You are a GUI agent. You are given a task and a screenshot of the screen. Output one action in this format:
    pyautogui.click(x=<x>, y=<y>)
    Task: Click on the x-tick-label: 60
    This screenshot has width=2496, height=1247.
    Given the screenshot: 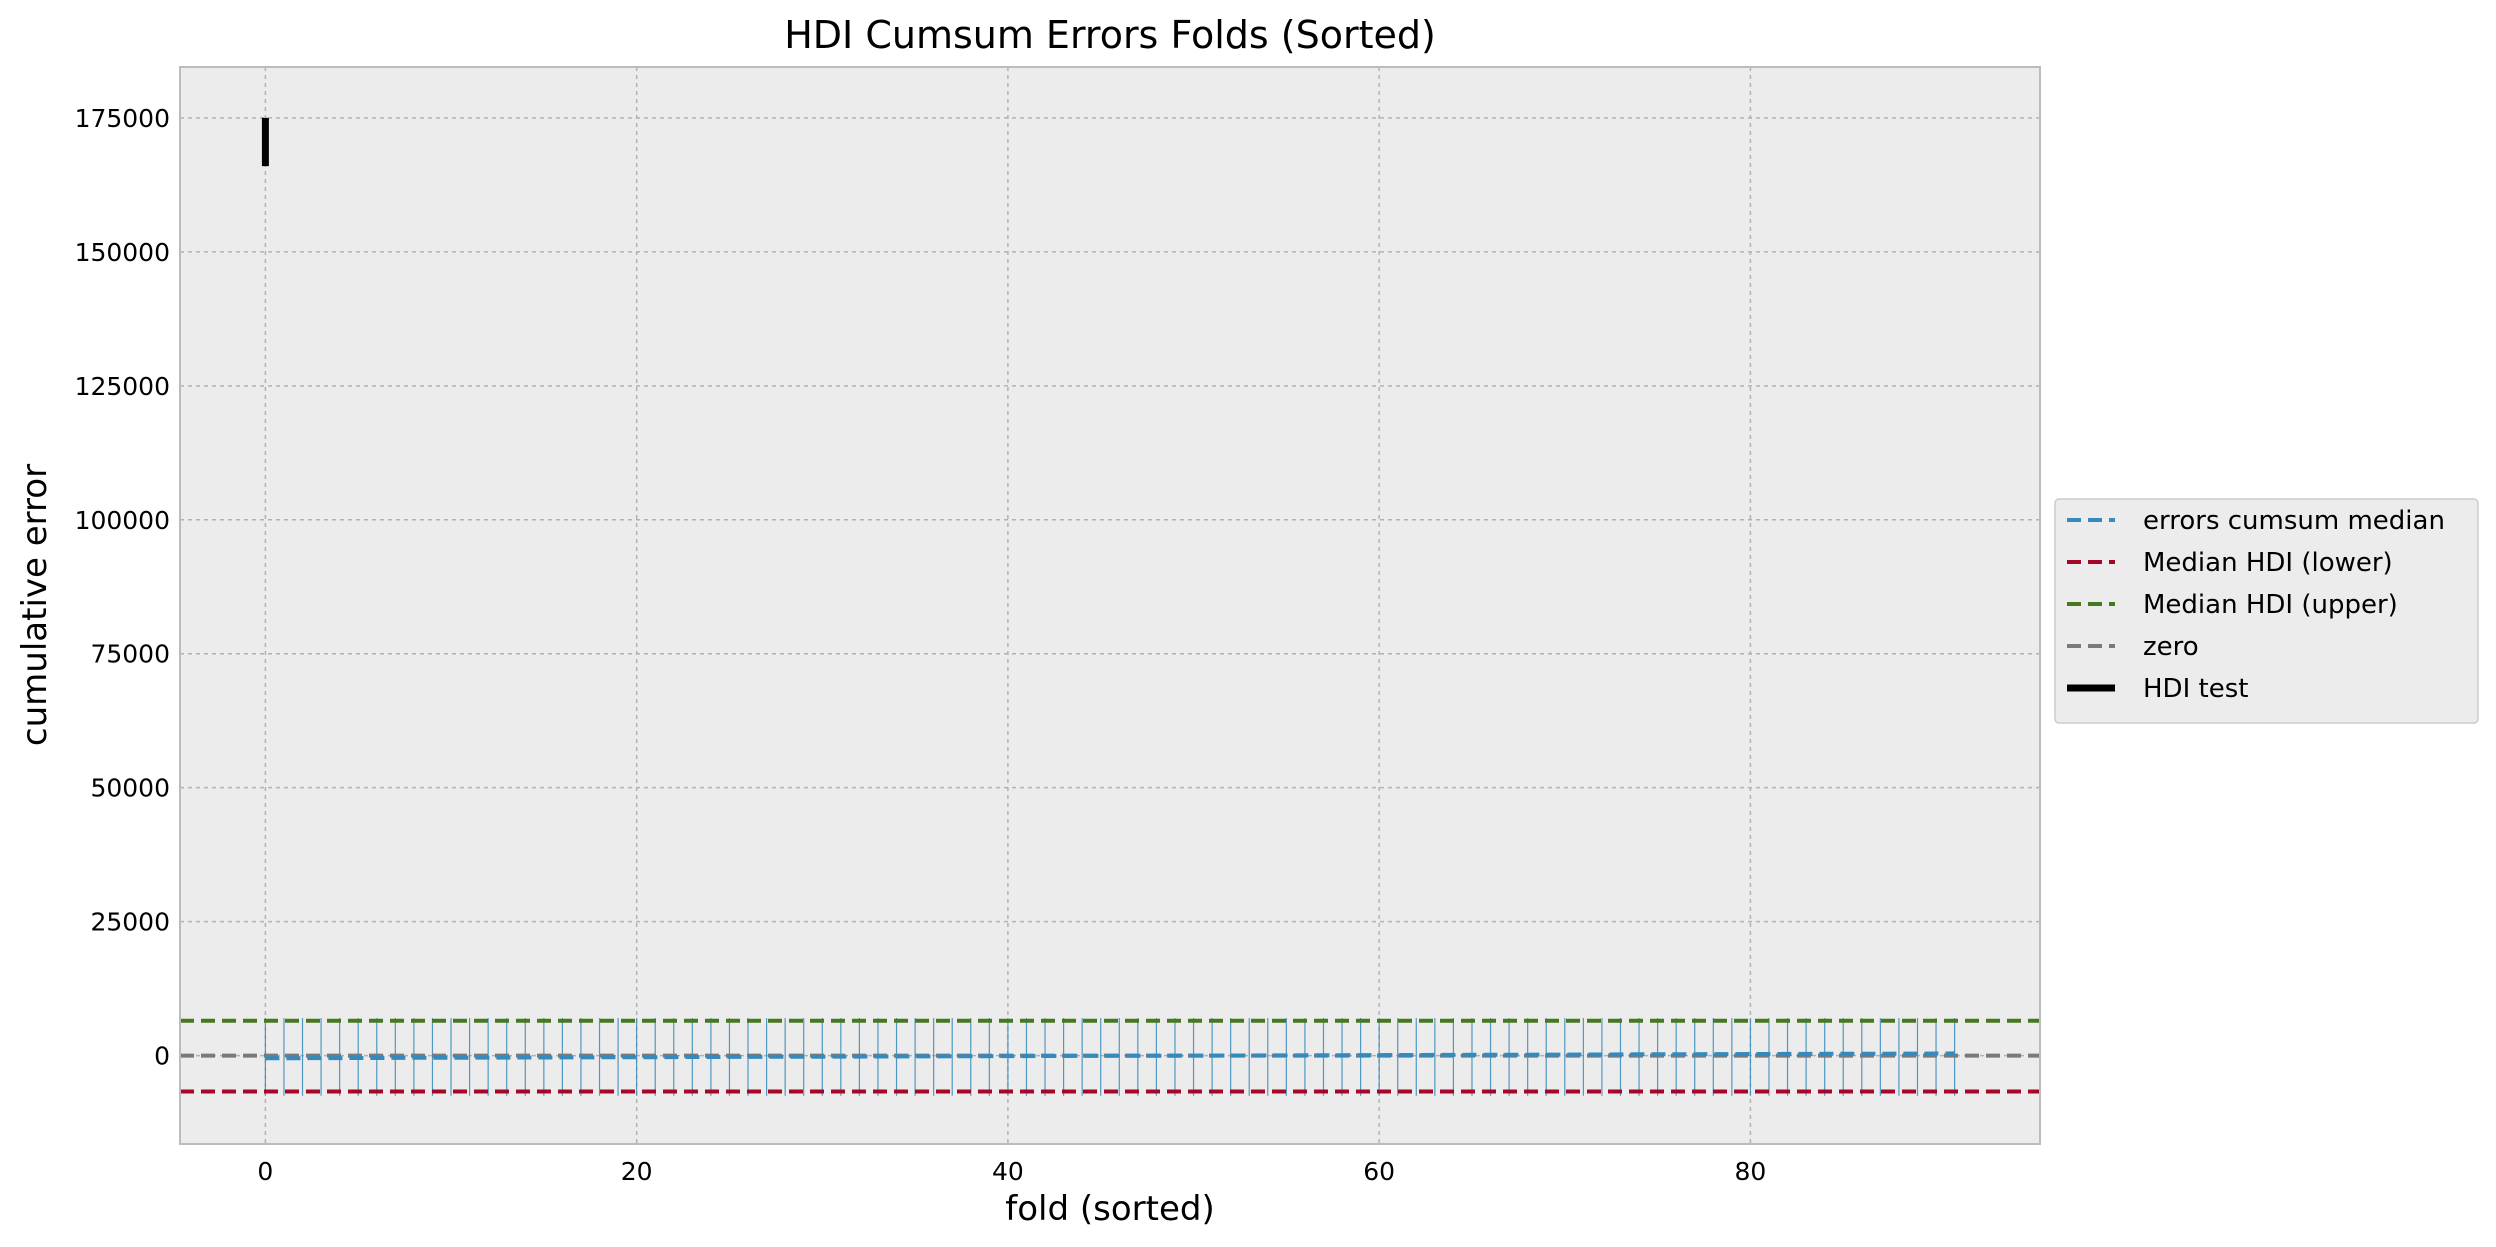 What is the action you would take?
    pyautogui.click(x=1379, y=1171)
    